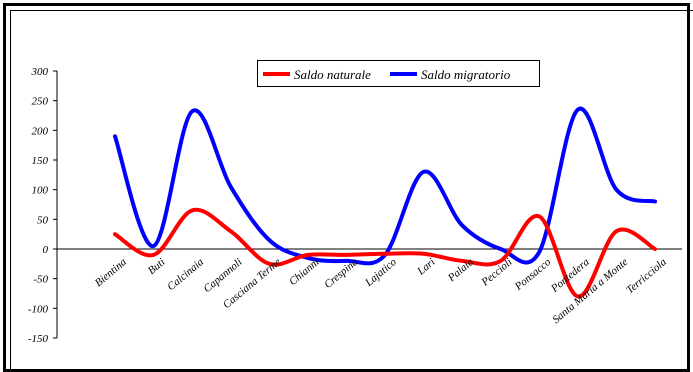 The image size is (693, 372). What do you see at coordinates (43, 205) in the screenshot?
I see `y-axis: -150 -100 -50 0 50 100 150 200 250 300` at bounding box center [43, 205].